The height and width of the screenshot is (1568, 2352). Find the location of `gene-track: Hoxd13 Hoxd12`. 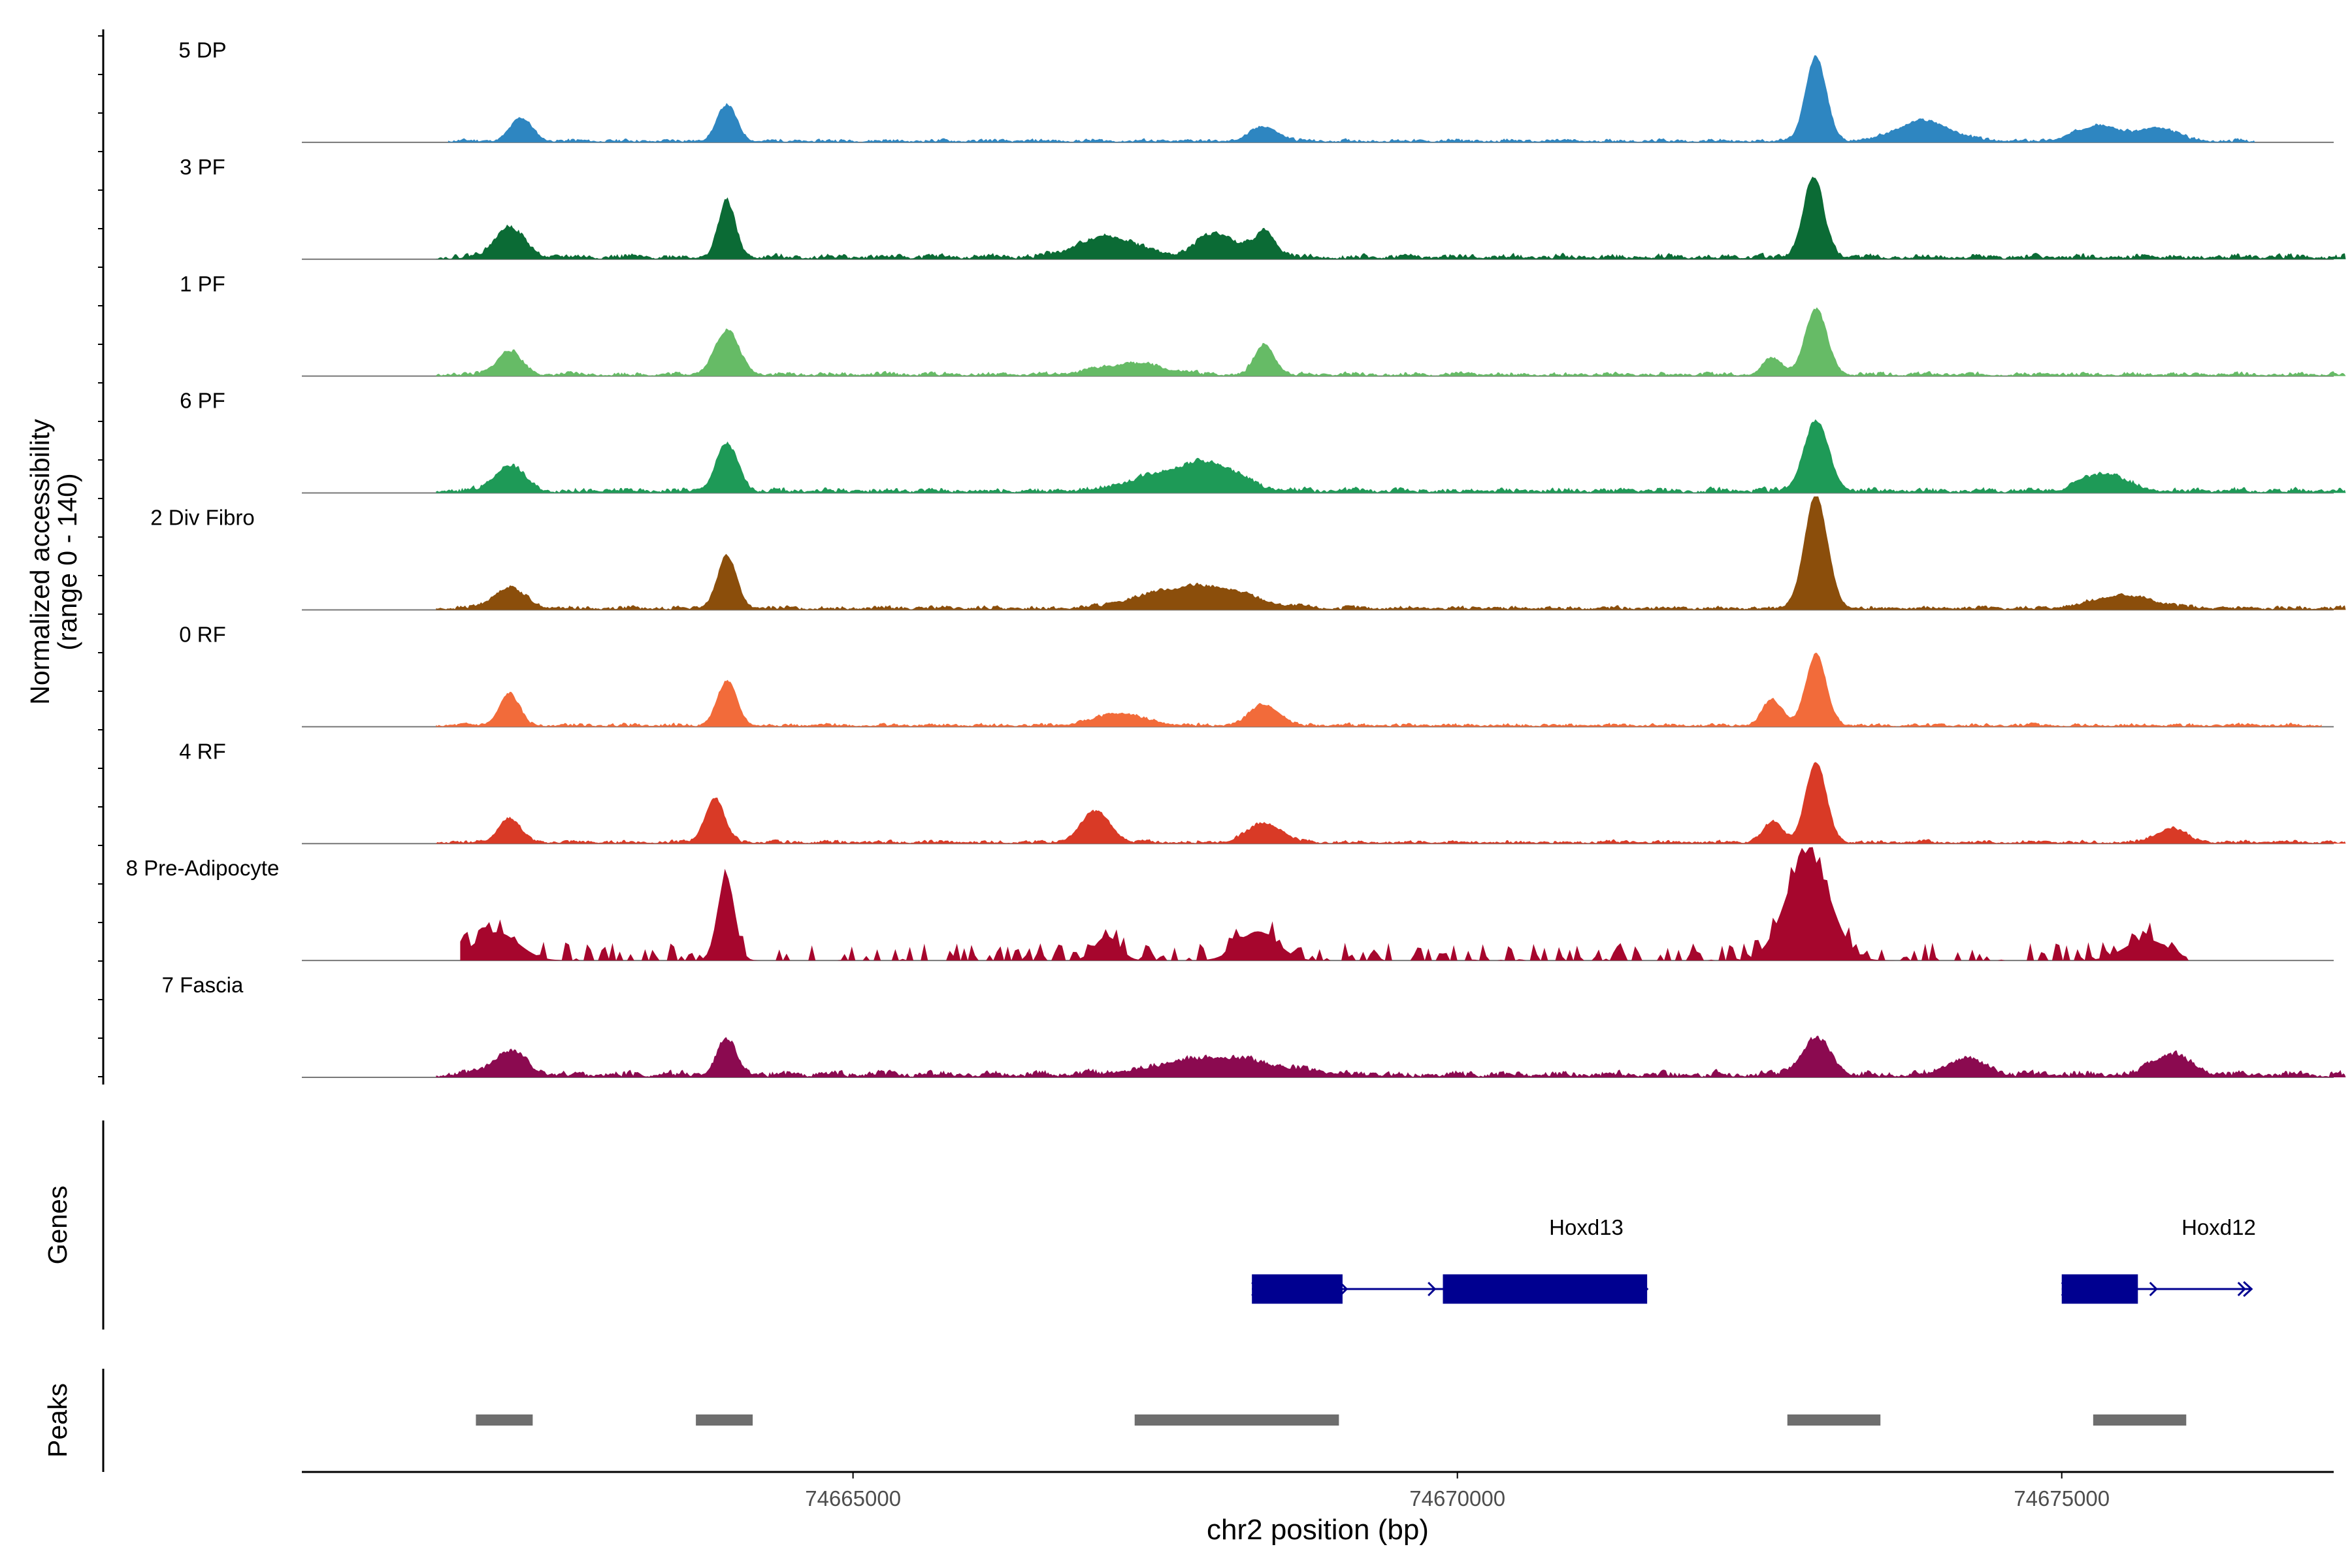

gene-track: Hoxd13 Hoxd12 is located at coordinates (1753, 1259).